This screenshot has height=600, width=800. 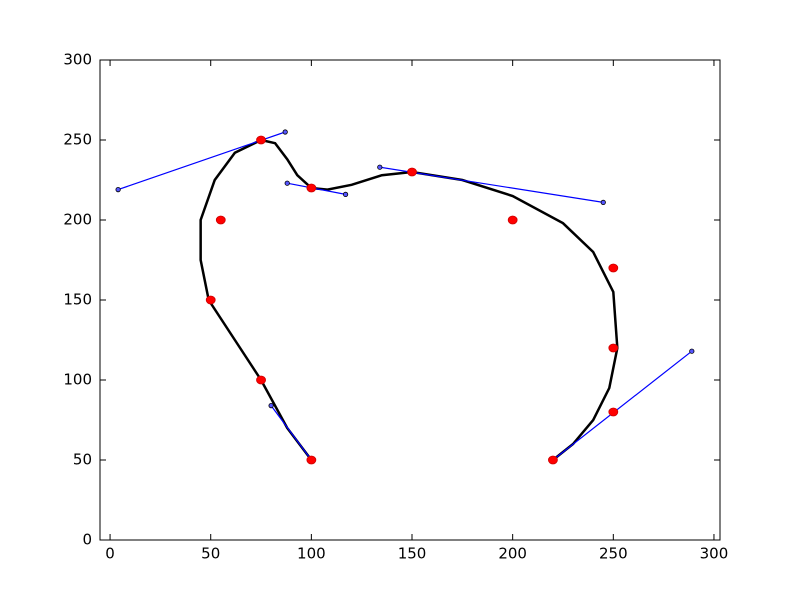 What do you see at coordinates (613, 554) in the screenshot?
I see `x-tick-label: 250` at bounding box center [613, 554].